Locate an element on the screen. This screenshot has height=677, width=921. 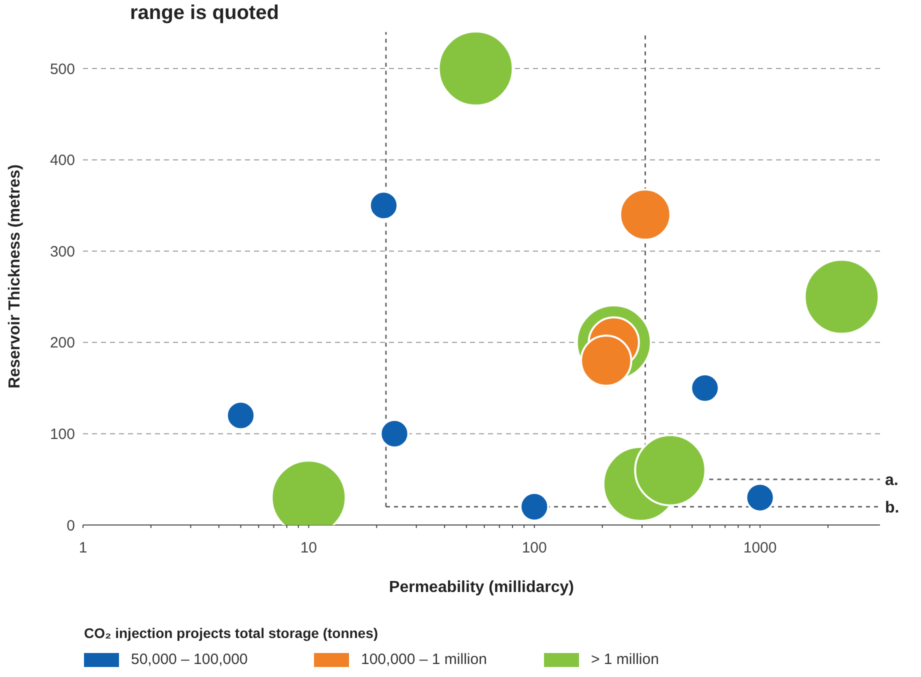
legend-label: > 1 million is located at coordinates (625, 659).